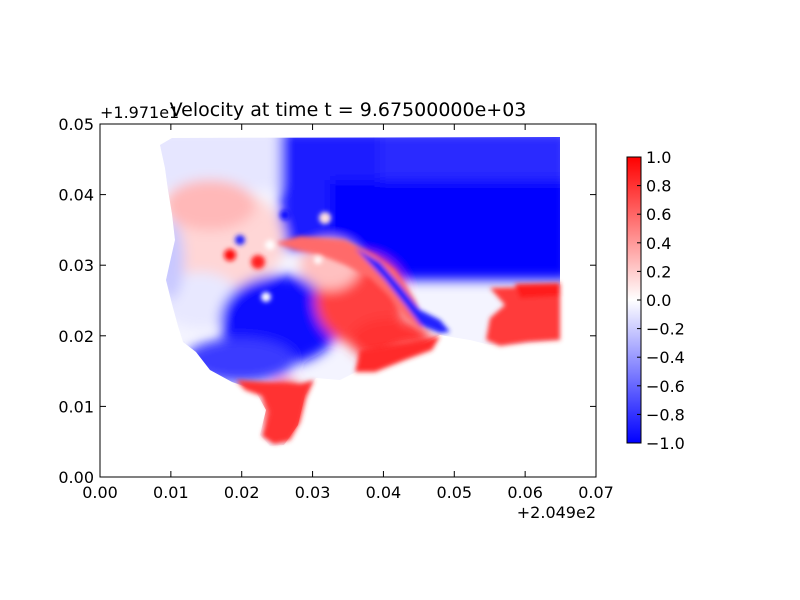 This screenshot has width=800, height=600. What do you see at coordinates (76, 265) in the screenshot?
I see `y-tick-label: 0.03` at bounding box center [76, 265].